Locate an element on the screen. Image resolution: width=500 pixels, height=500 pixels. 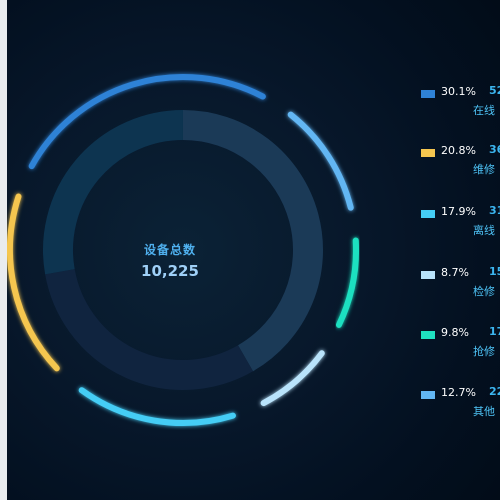
legend-name: 检修 is located at coordinates (484, 291).